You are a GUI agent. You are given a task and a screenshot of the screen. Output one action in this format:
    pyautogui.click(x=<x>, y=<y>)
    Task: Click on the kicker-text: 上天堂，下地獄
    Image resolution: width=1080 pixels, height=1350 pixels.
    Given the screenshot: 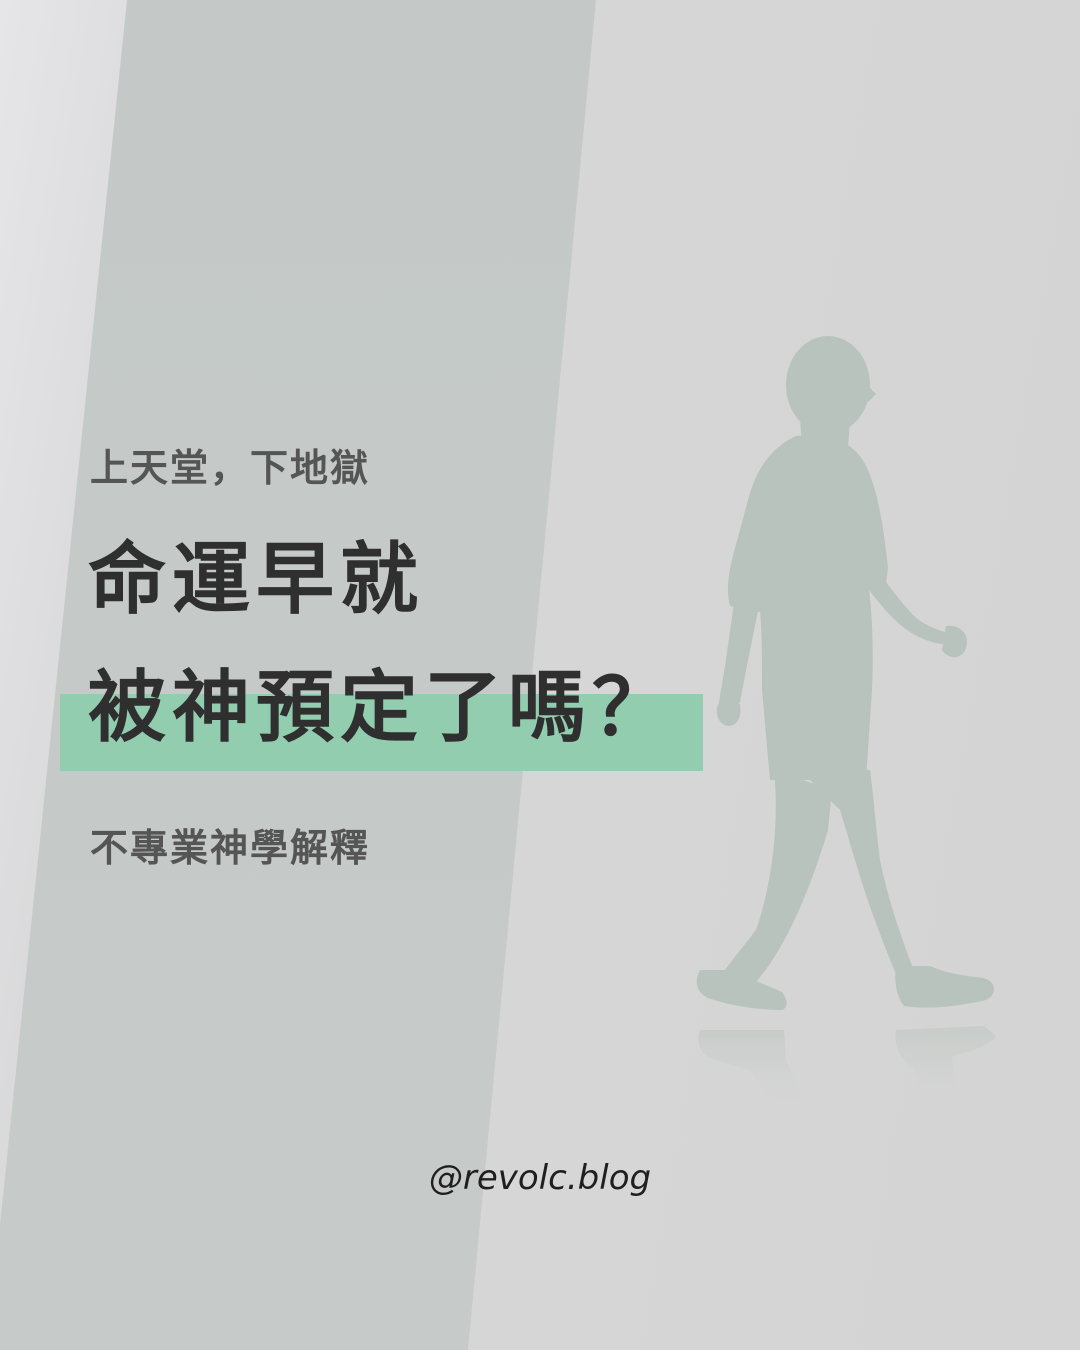 What is the action you would take?
    pyautogui.click(x=230, y=468)
    